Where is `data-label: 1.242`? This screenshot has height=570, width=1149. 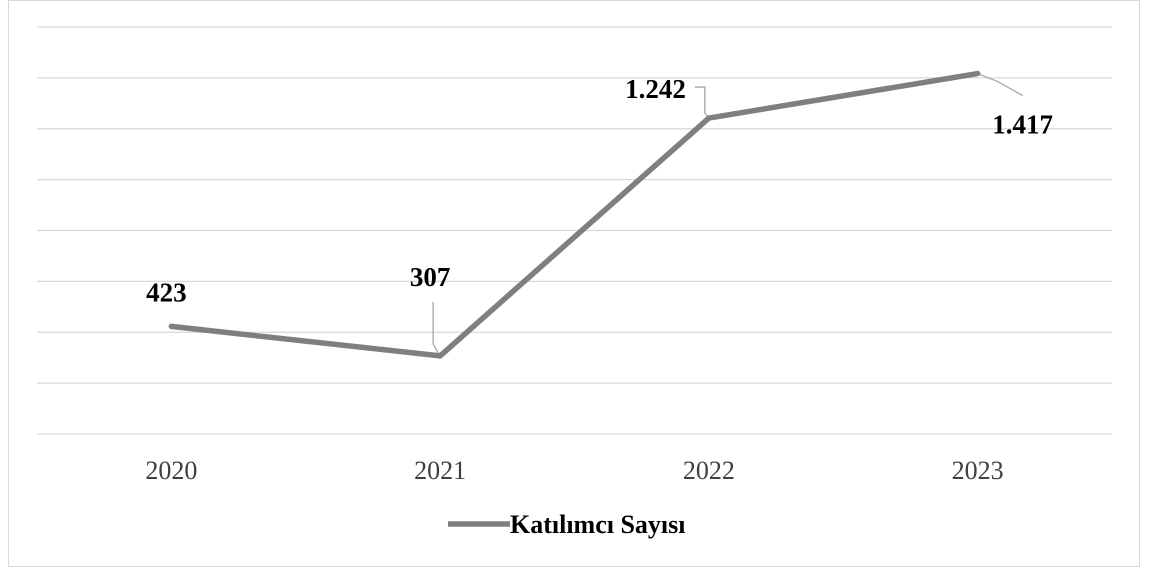
data-label: 1.242 is located at coordinates (655, 89).